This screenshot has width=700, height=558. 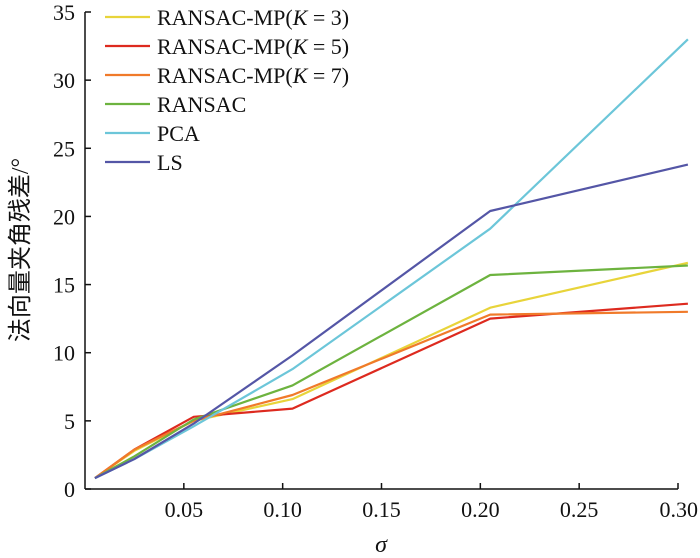 I want to click on y-tick-label: 0, so click(x=69, y=489).